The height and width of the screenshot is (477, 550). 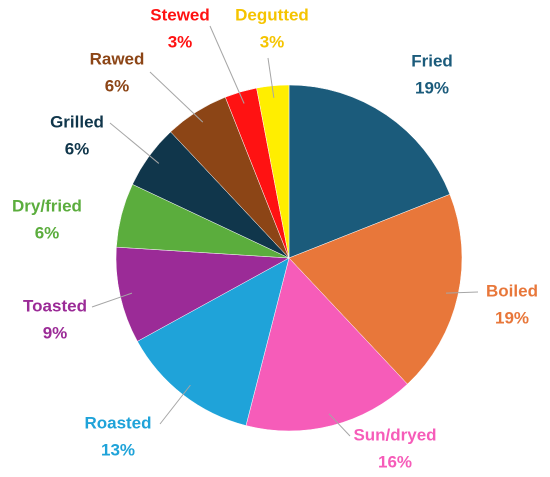 I want to click on slice-label: Fried, so click(x=432, y=60).